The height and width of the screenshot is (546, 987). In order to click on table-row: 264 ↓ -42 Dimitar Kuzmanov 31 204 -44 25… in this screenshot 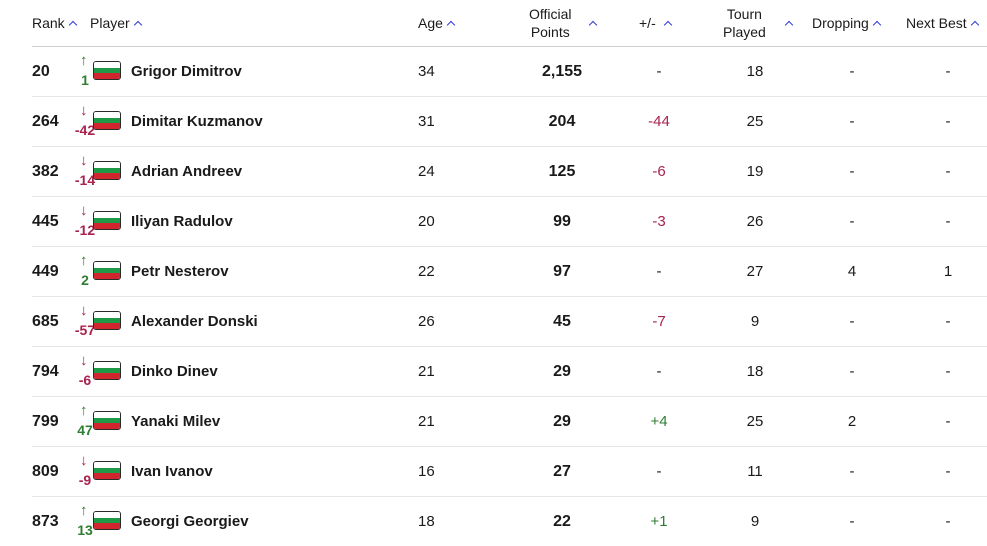, I will do `click(509, 122)`.